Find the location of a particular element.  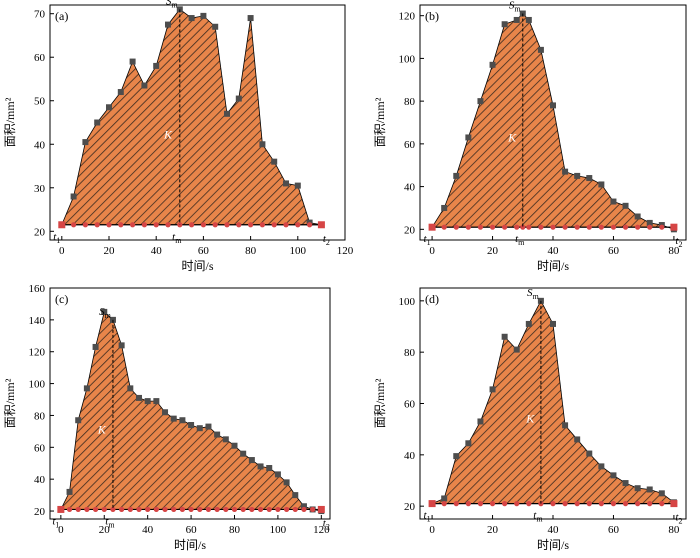

x-tick-label: 20 is located at coordinates (105, 530).